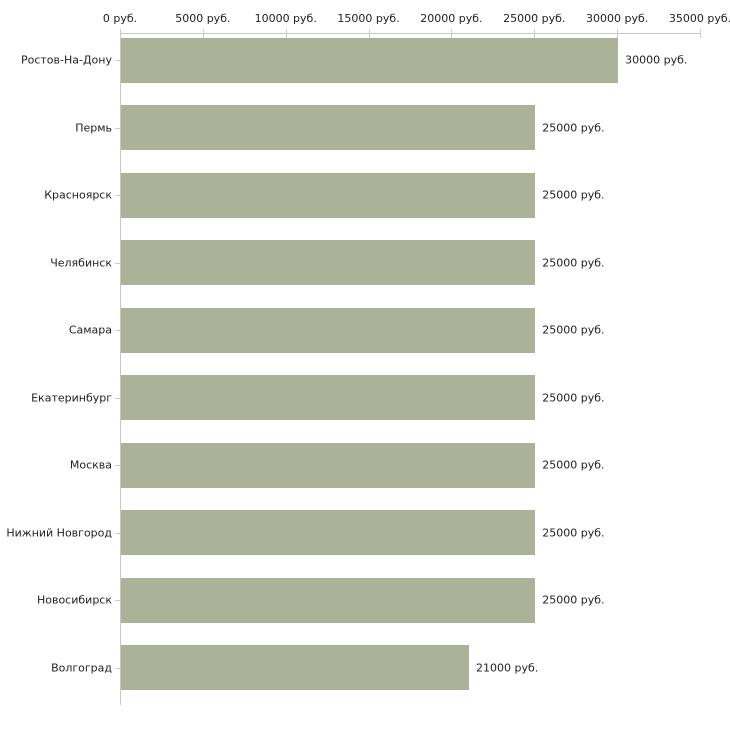 This screenshot has height=730, width=730. Describe the element at coordinates (507, 667) in the screenshot. I see `value-label: 21000 руб.` at that location.